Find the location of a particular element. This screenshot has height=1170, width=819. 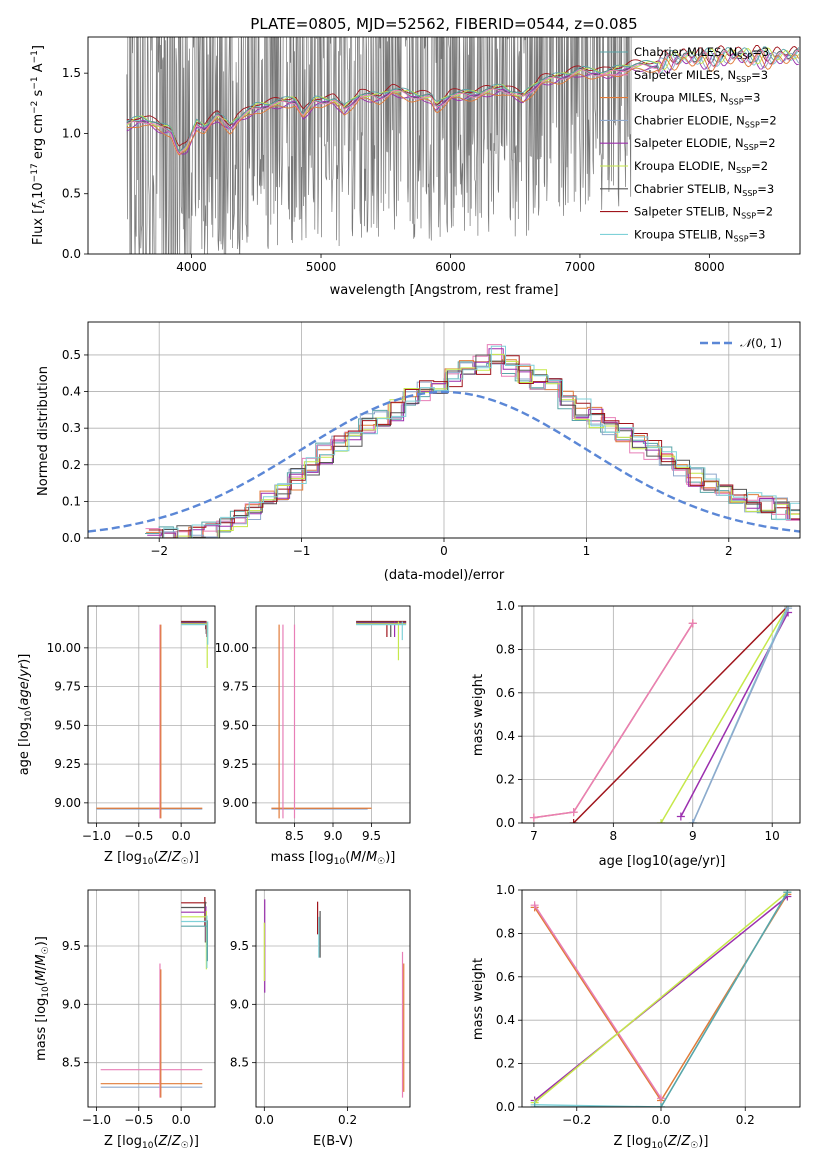

weight_vs_Z-ytick-label: 0.8 is located at coordinates (505, 933).